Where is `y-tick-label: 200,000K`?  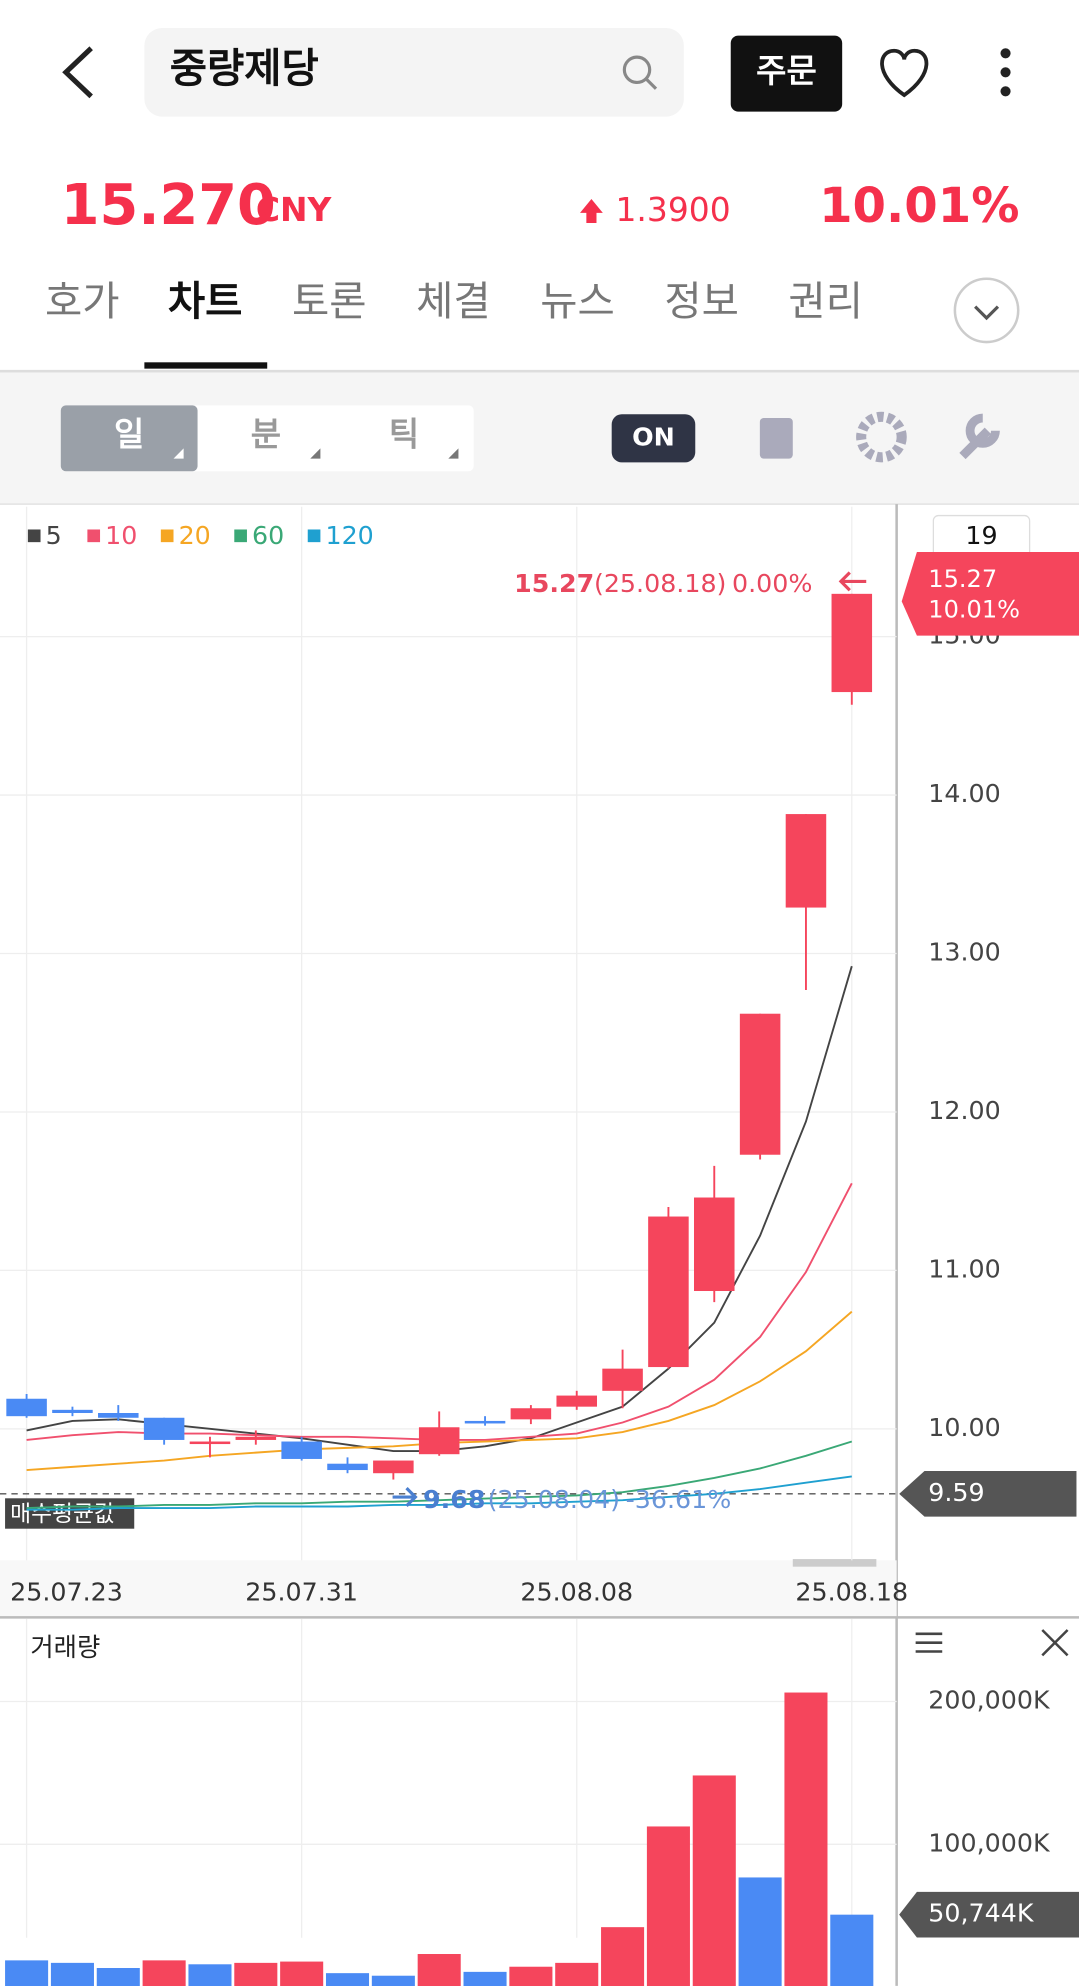
y-tick-label: 200,000K is located at coordinates (989, 1699).